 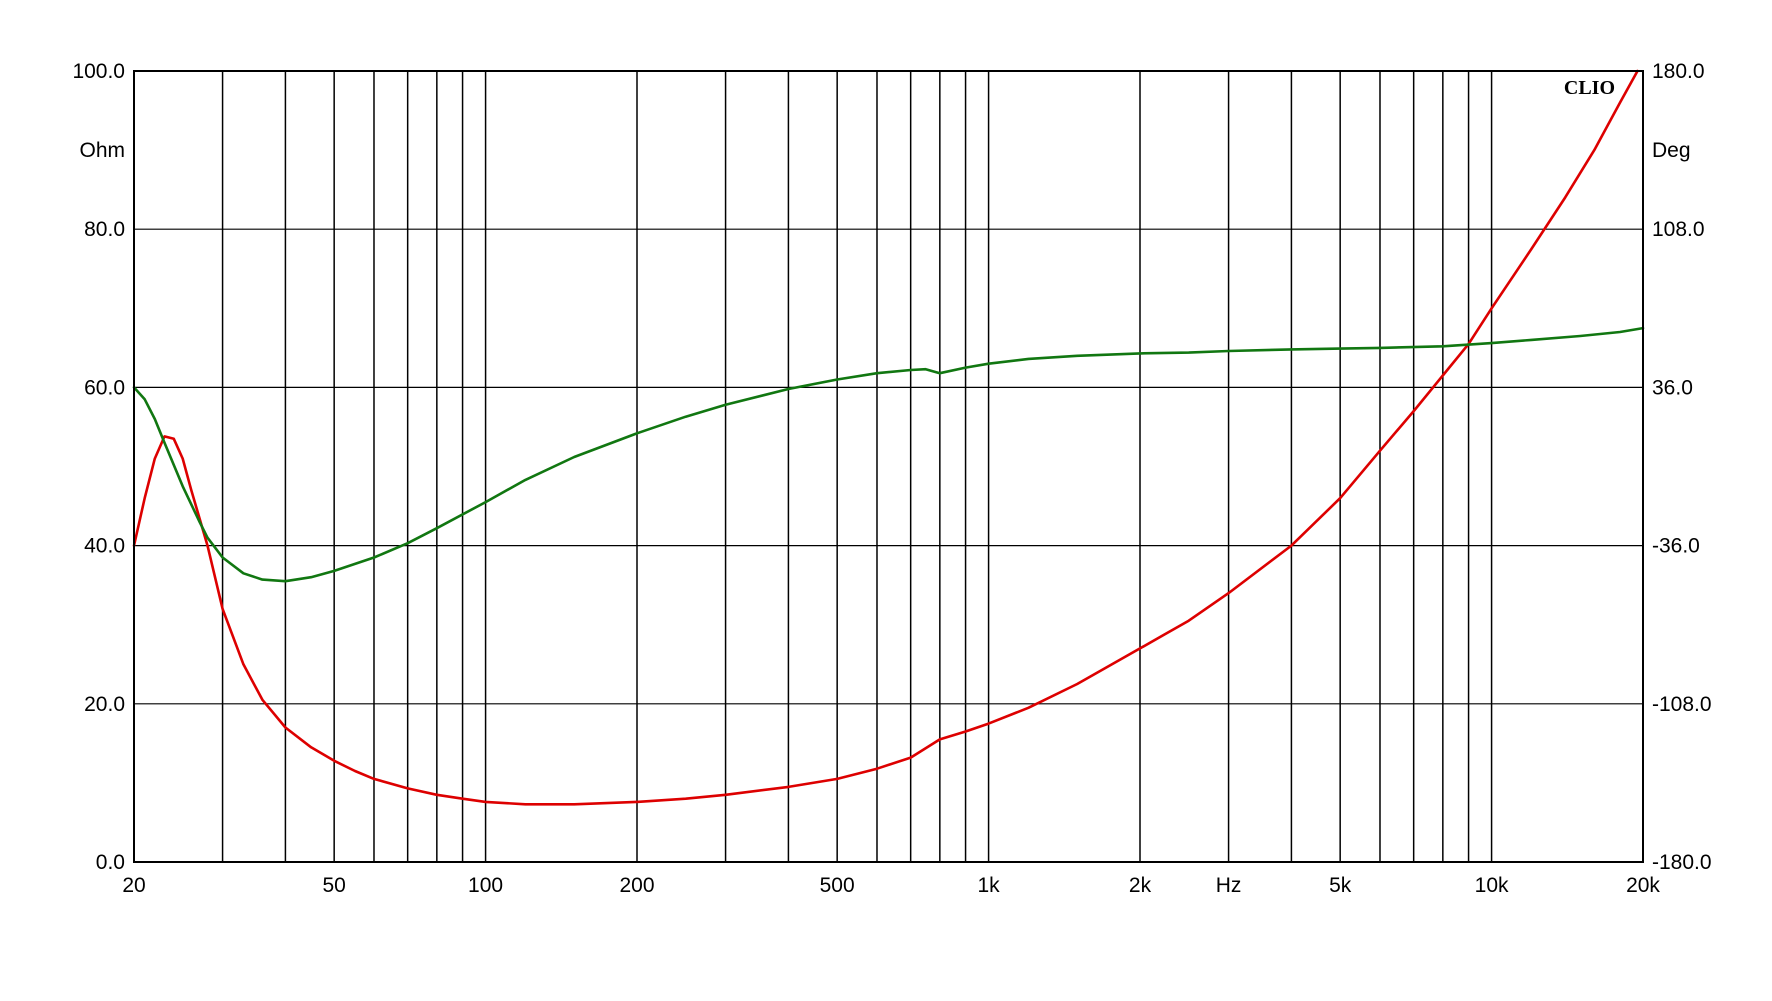 I want to click on x-tick-label: 50, so click(x=333, y=885).